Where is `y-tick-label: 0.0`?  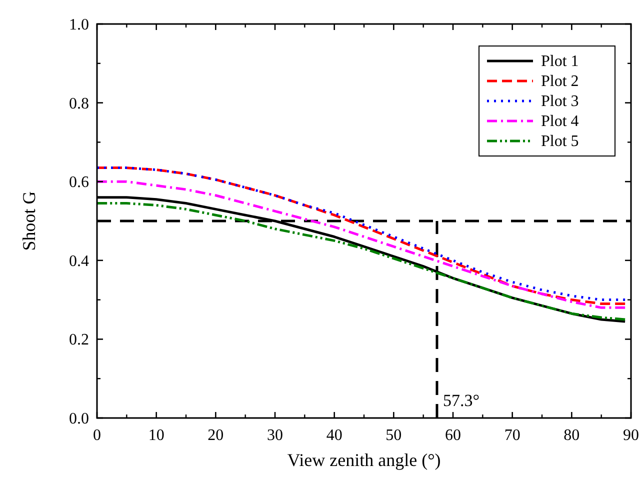 y-tick-label: 0.0 is located at coordinates (79, 419).